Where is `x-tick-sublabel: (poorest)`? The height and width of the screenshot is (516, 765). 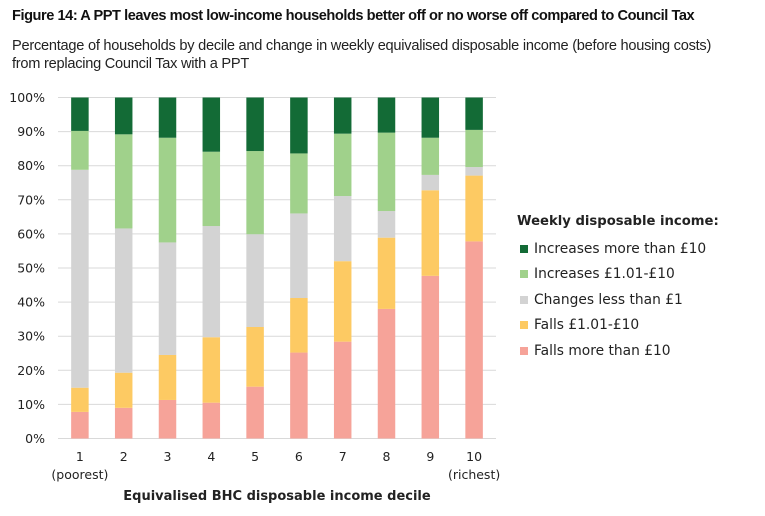 x-tick-sublabel: (poorest) is located at coordinates (79, 474).